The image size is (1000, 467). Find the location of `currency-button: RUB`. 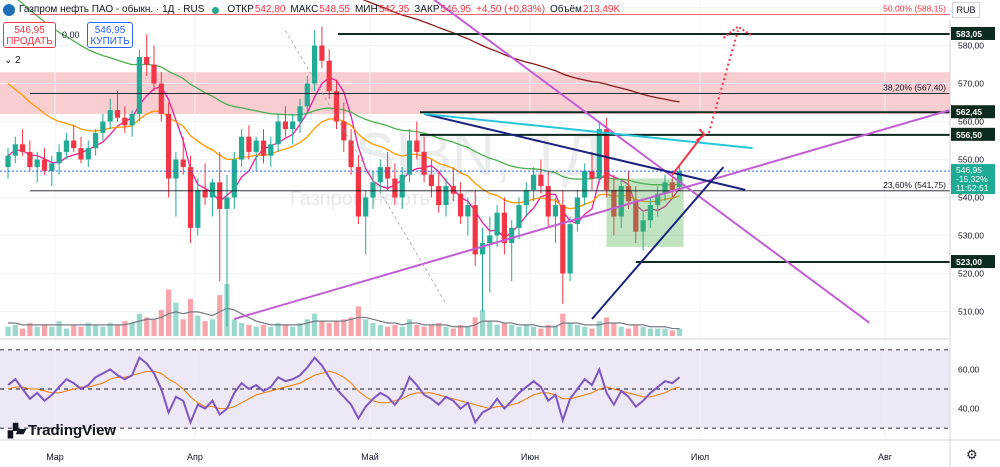

currency-button: RUB is located at coordinates (966, 10).